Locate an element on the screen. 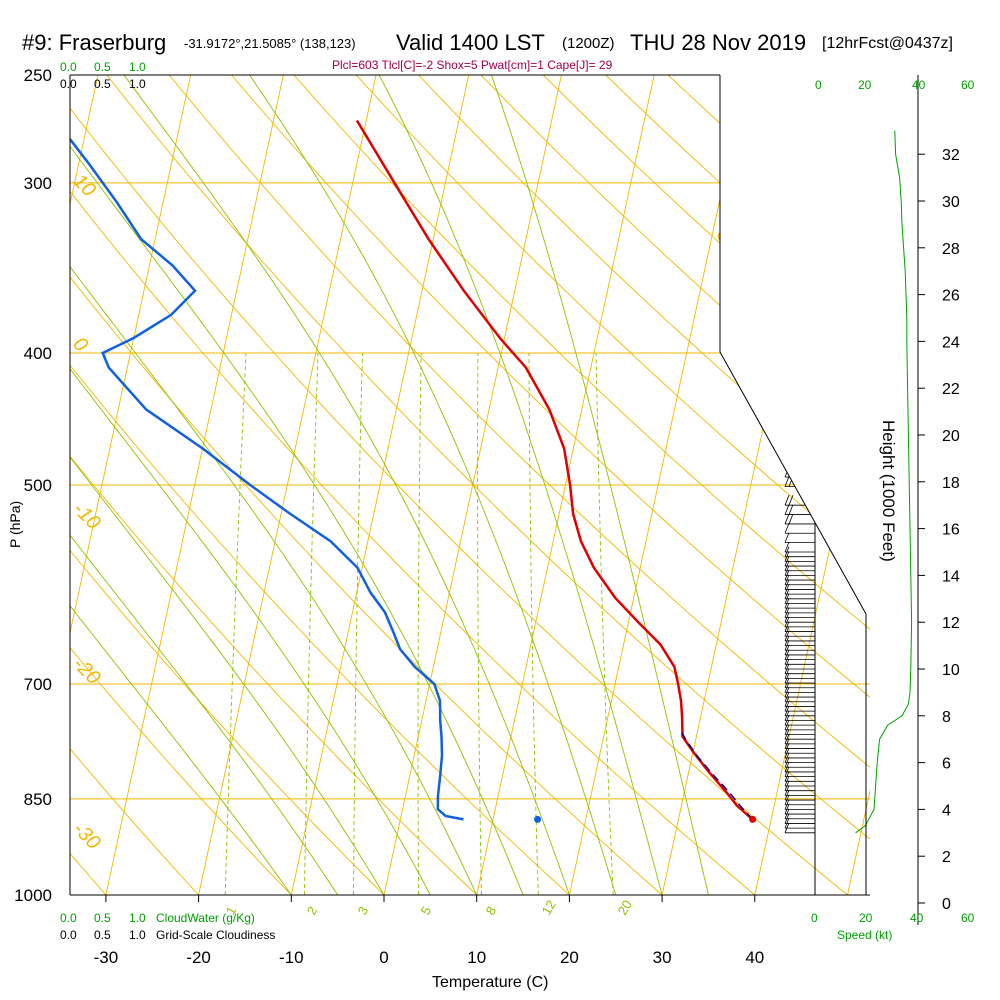  pressure-label-700: 700 is located at coordinates (38, 684).